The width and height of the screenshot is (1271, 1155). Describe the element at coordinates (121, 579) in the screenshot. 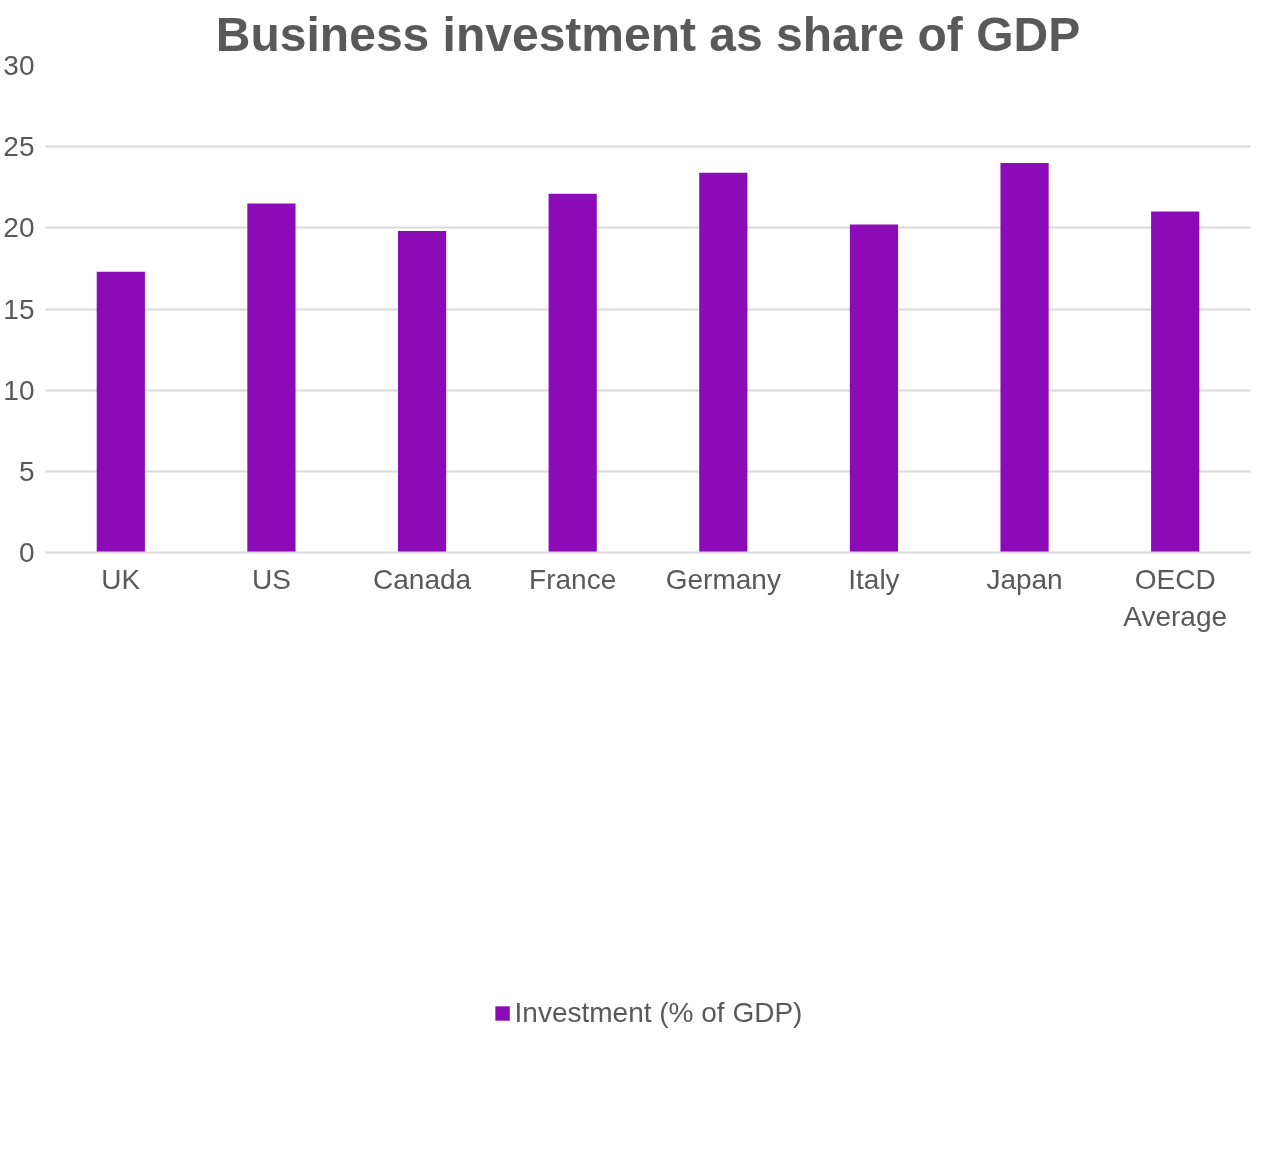

I see `x-tick-label: UK` at that location.